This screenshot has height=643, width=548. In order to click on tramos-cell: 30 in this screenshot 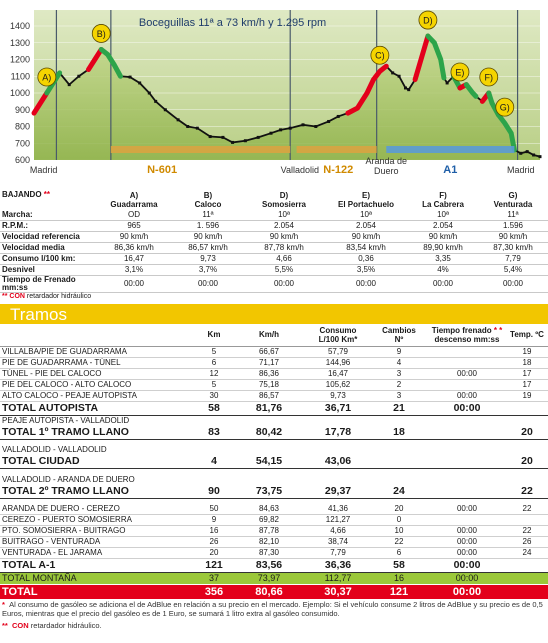, I will do `click(214, 396)`.